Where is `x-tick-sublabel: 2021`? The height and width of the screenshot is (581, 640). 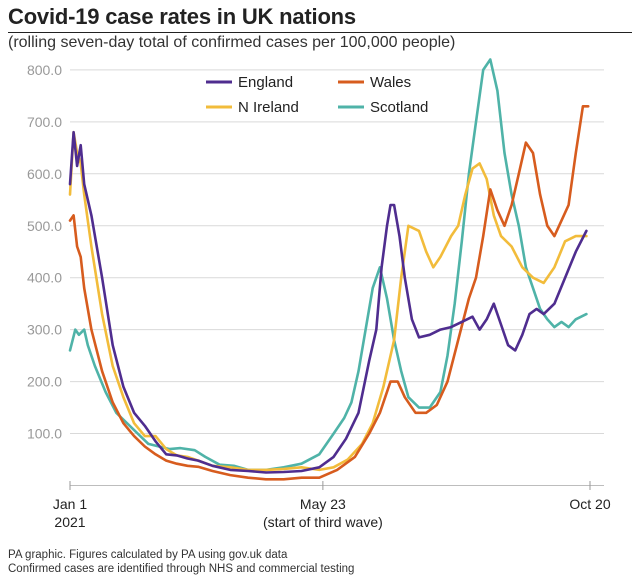
x-tick-sublabel: 2021 is located at coordinates (69, 522).